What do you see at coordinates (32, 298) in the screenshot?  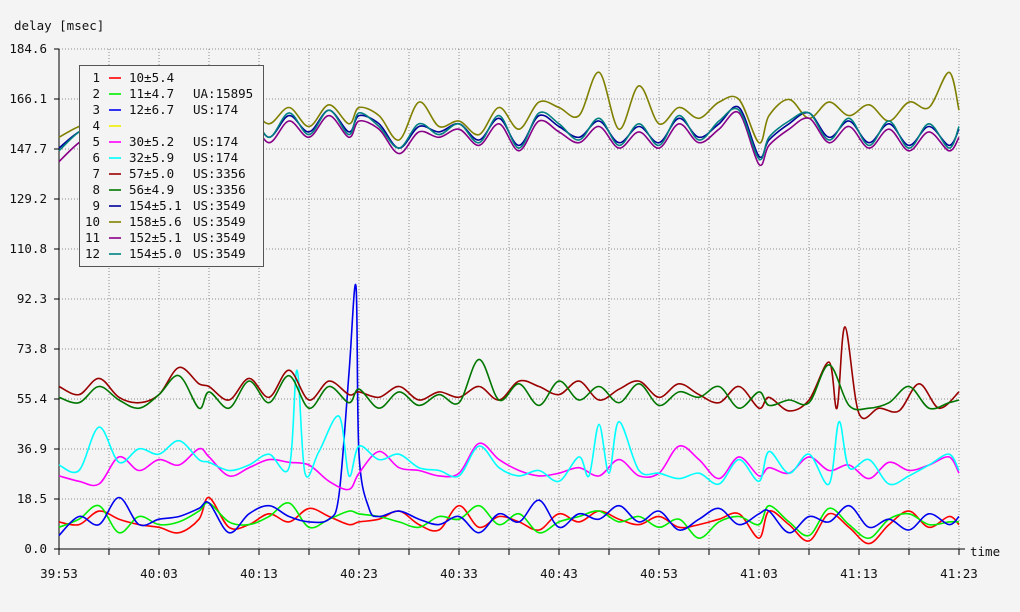 I see `y-tick-label: 92.3` at bounding box center [32, 298].